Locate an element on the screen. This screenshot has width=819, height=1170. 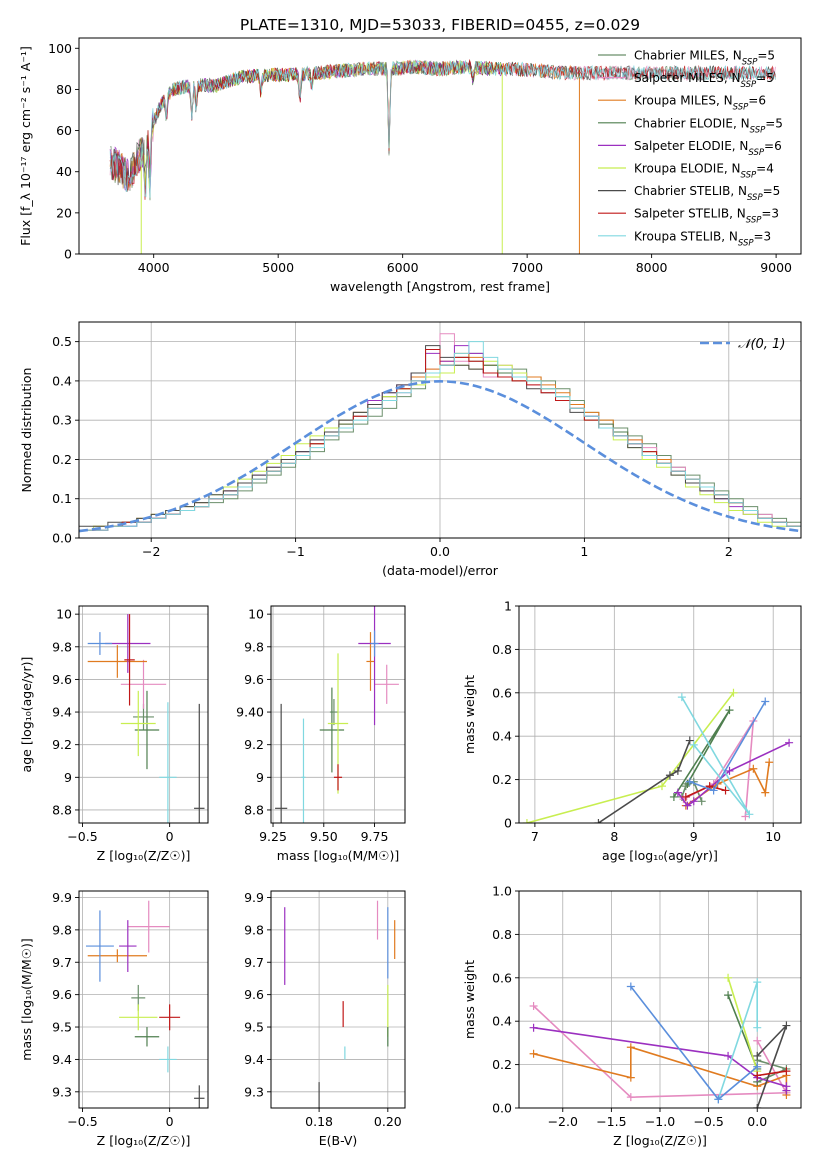
y-tick-label: 9.8 is located at coordinates (254, 646).